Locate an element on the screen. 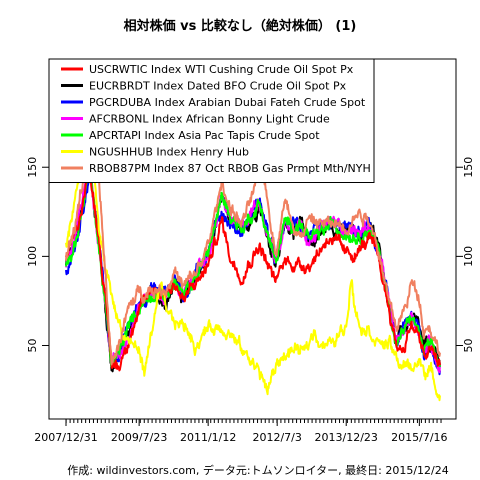 Image resolution: width=480 pixels, height=480 pixels. legend-label-4: AFCRBONL Index African Bonny Light Crude is located at coordinates (209, 119).